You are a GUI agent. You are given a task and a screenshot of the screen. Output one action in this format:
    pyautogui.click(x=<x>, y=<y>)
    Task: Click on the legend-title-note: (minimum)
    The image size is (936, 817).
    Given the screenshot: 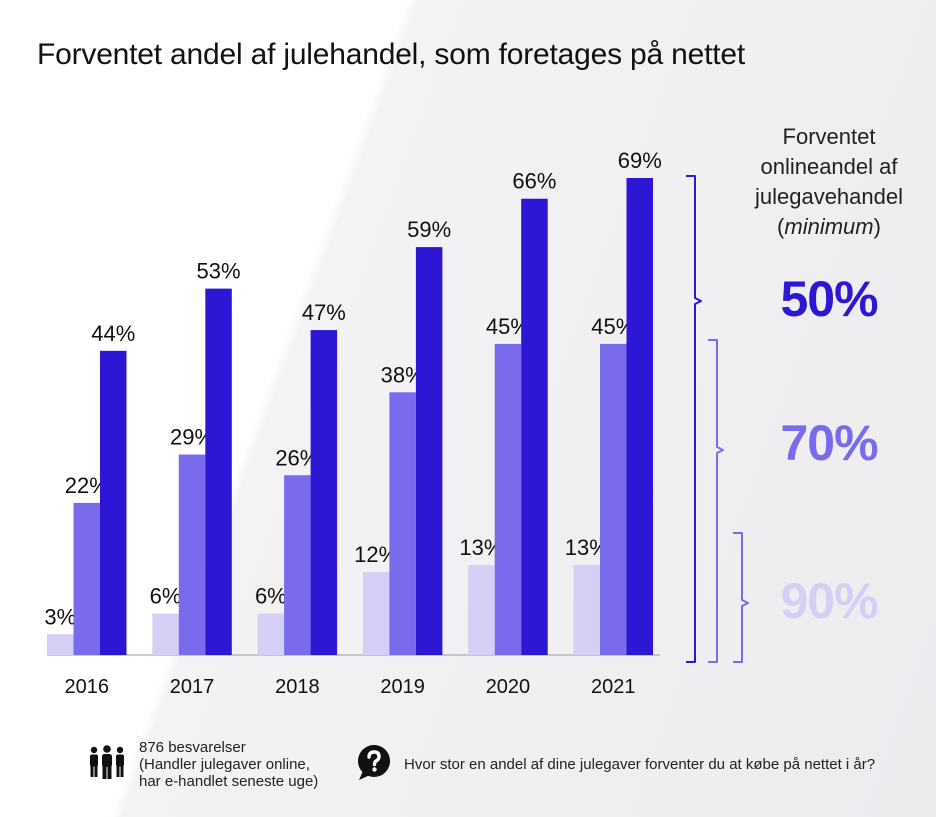 What is the action you would take?
    pyautogui.click(x=829, y=226)
    